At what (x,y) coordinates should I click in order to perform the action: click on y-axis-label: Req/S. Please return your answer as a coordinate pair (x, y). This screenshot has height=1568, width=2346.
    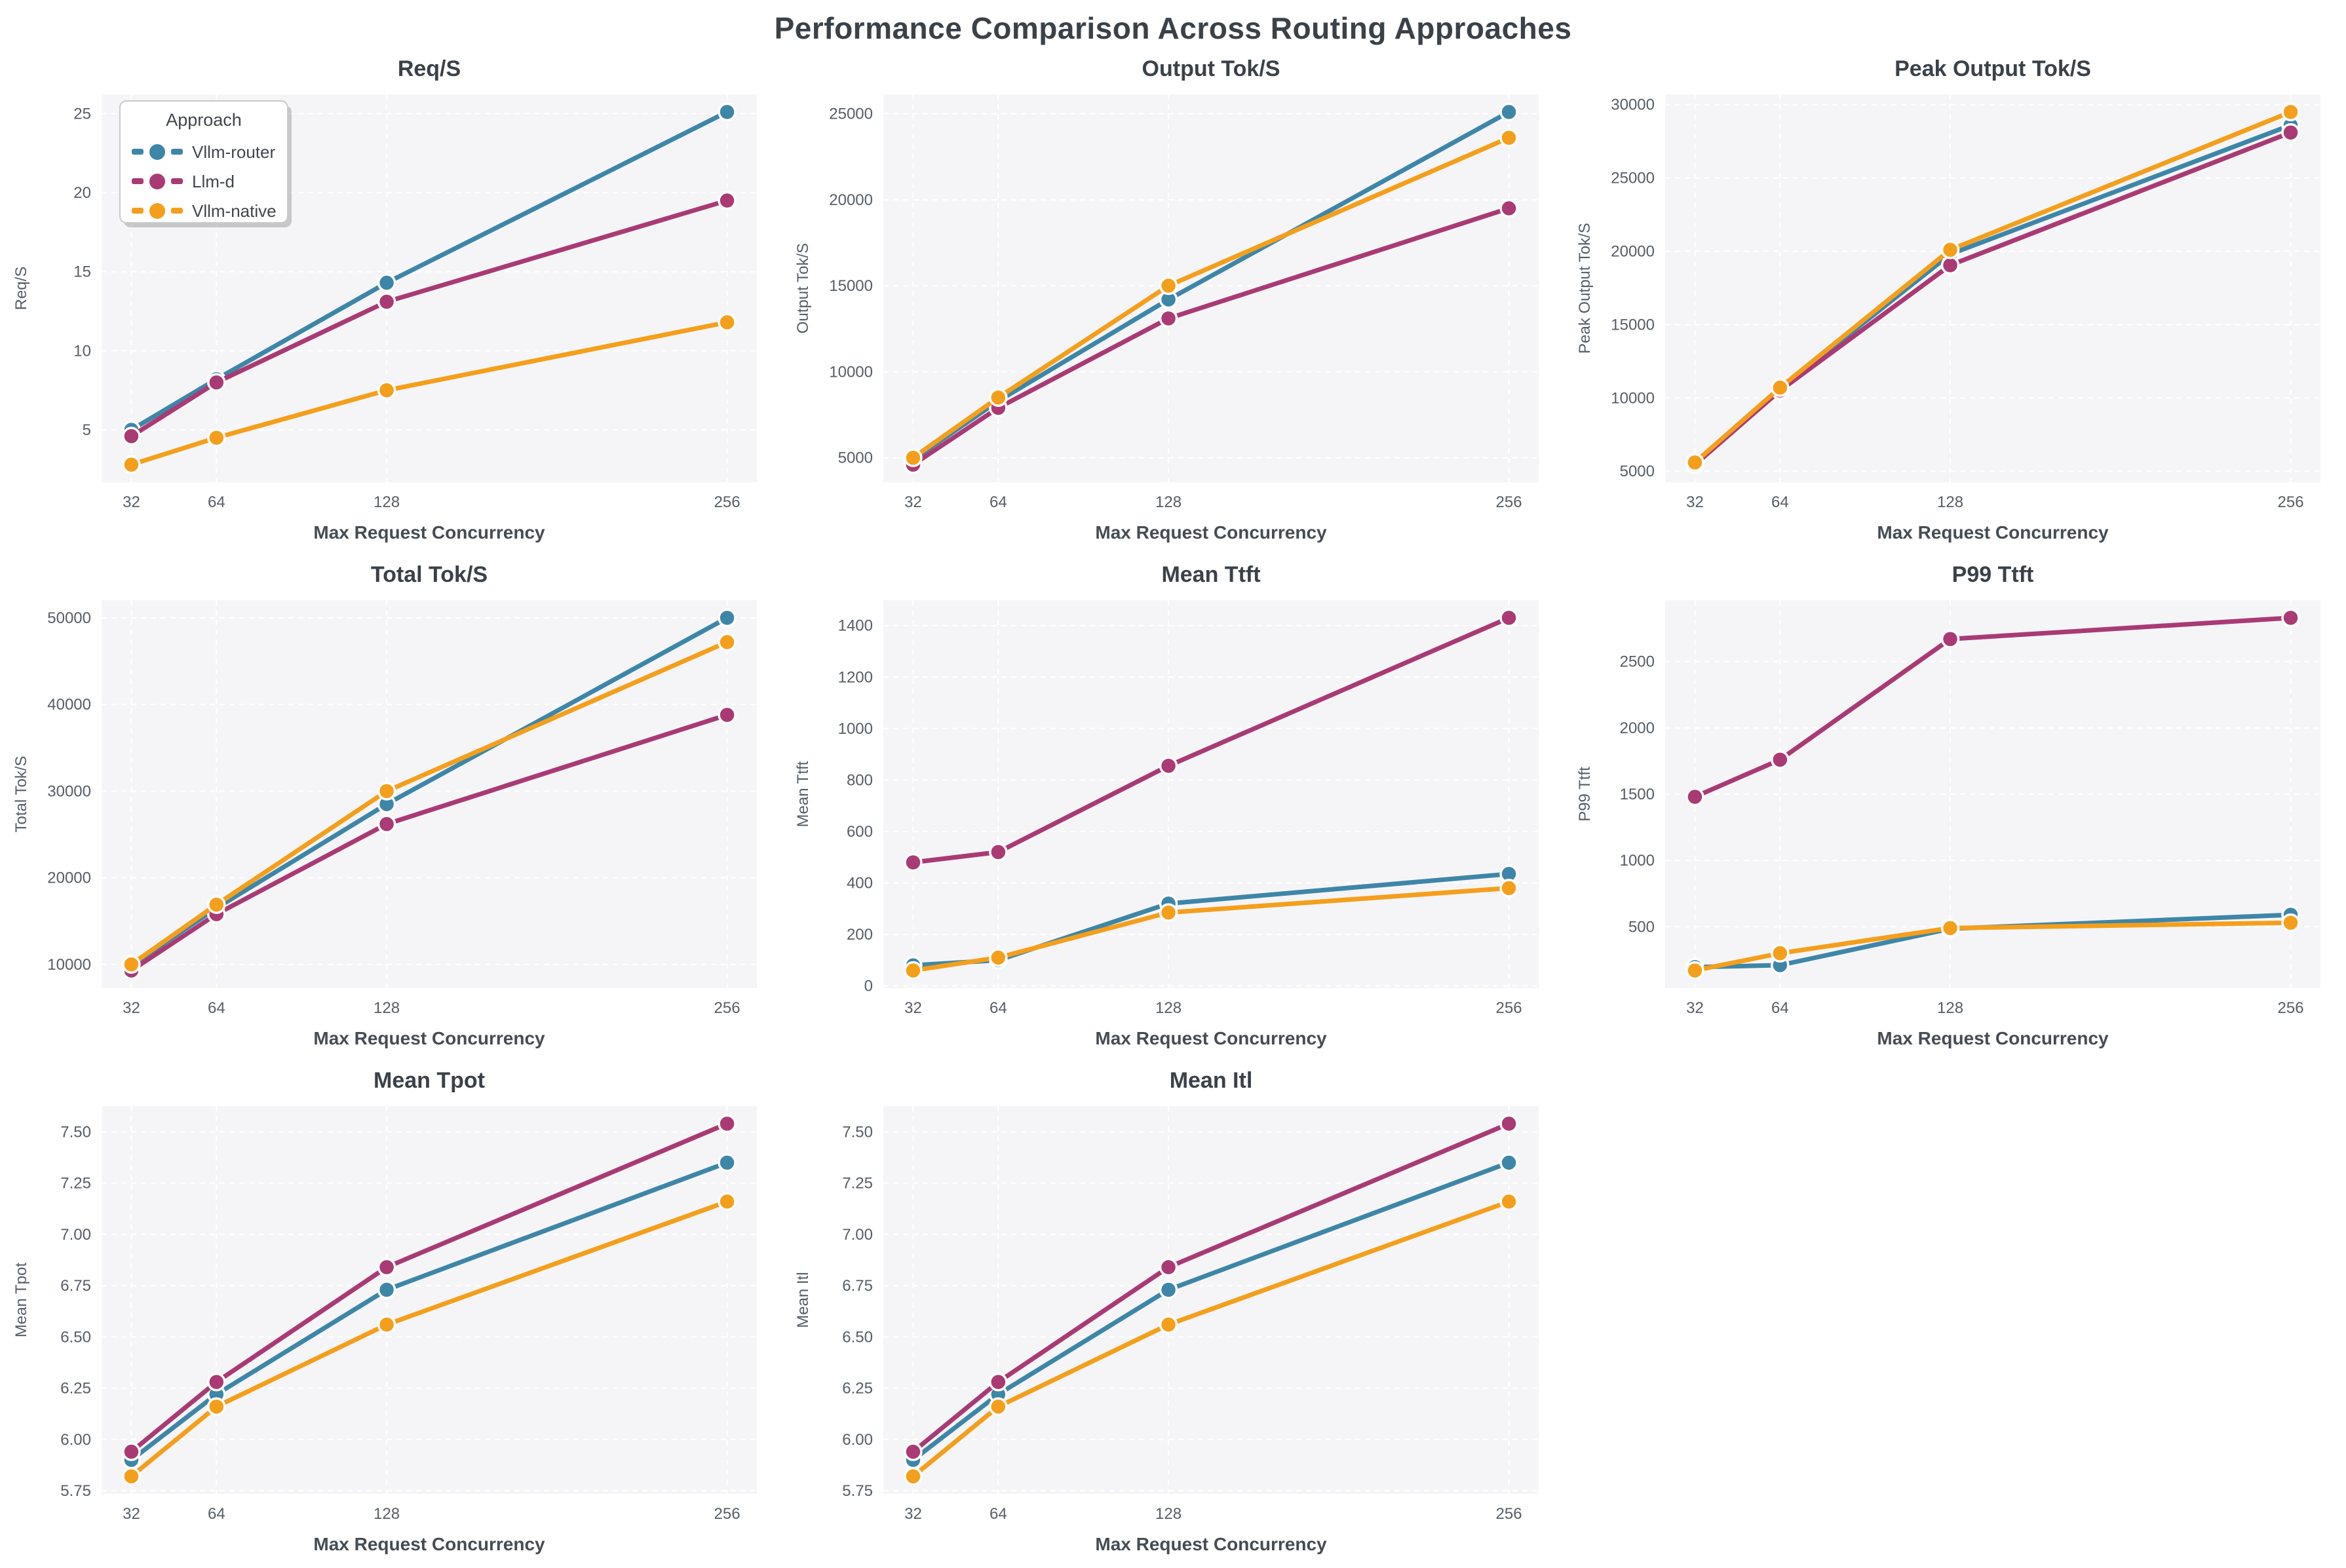
    Looking at the image, I should click on (21, 289).